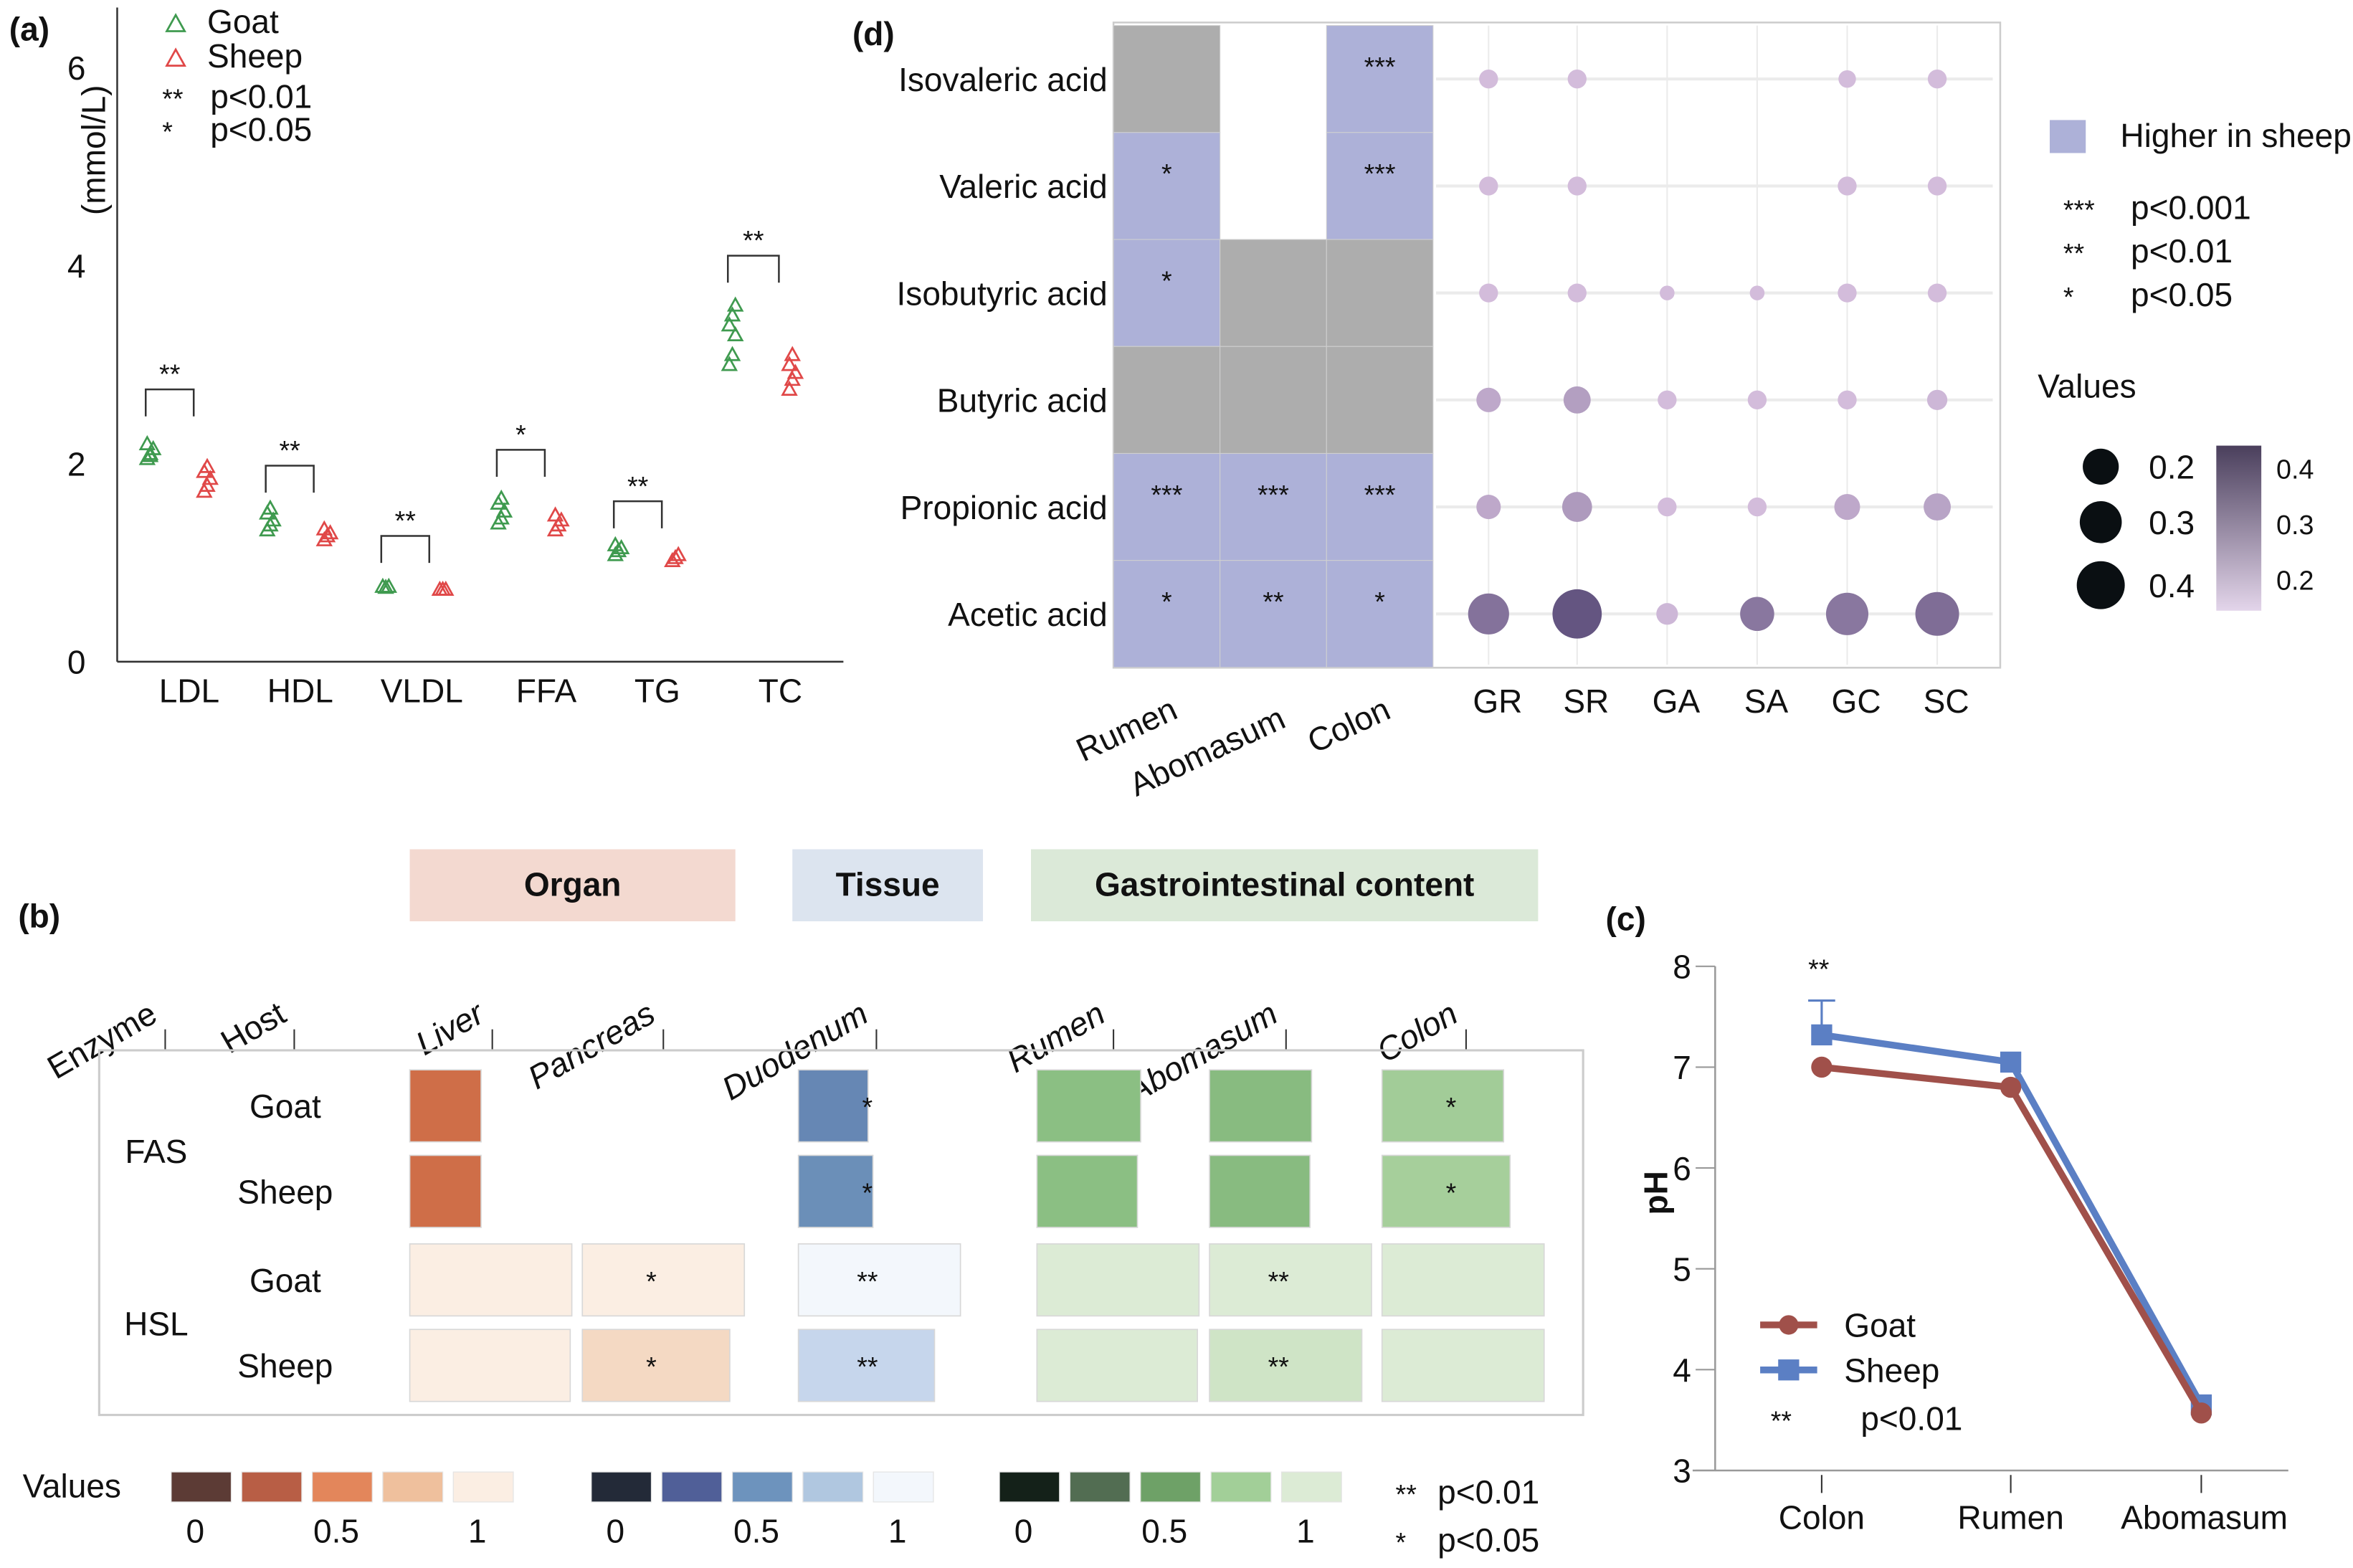  I want to click on row-label: Butyric acid, so click(1022, 400).